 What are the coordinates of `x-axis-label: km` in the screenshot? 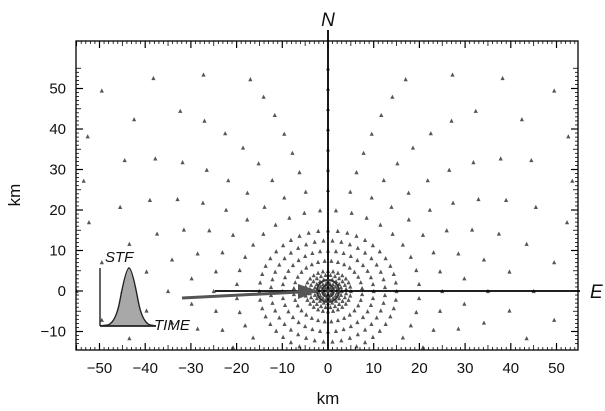 It's located at (328, 398).